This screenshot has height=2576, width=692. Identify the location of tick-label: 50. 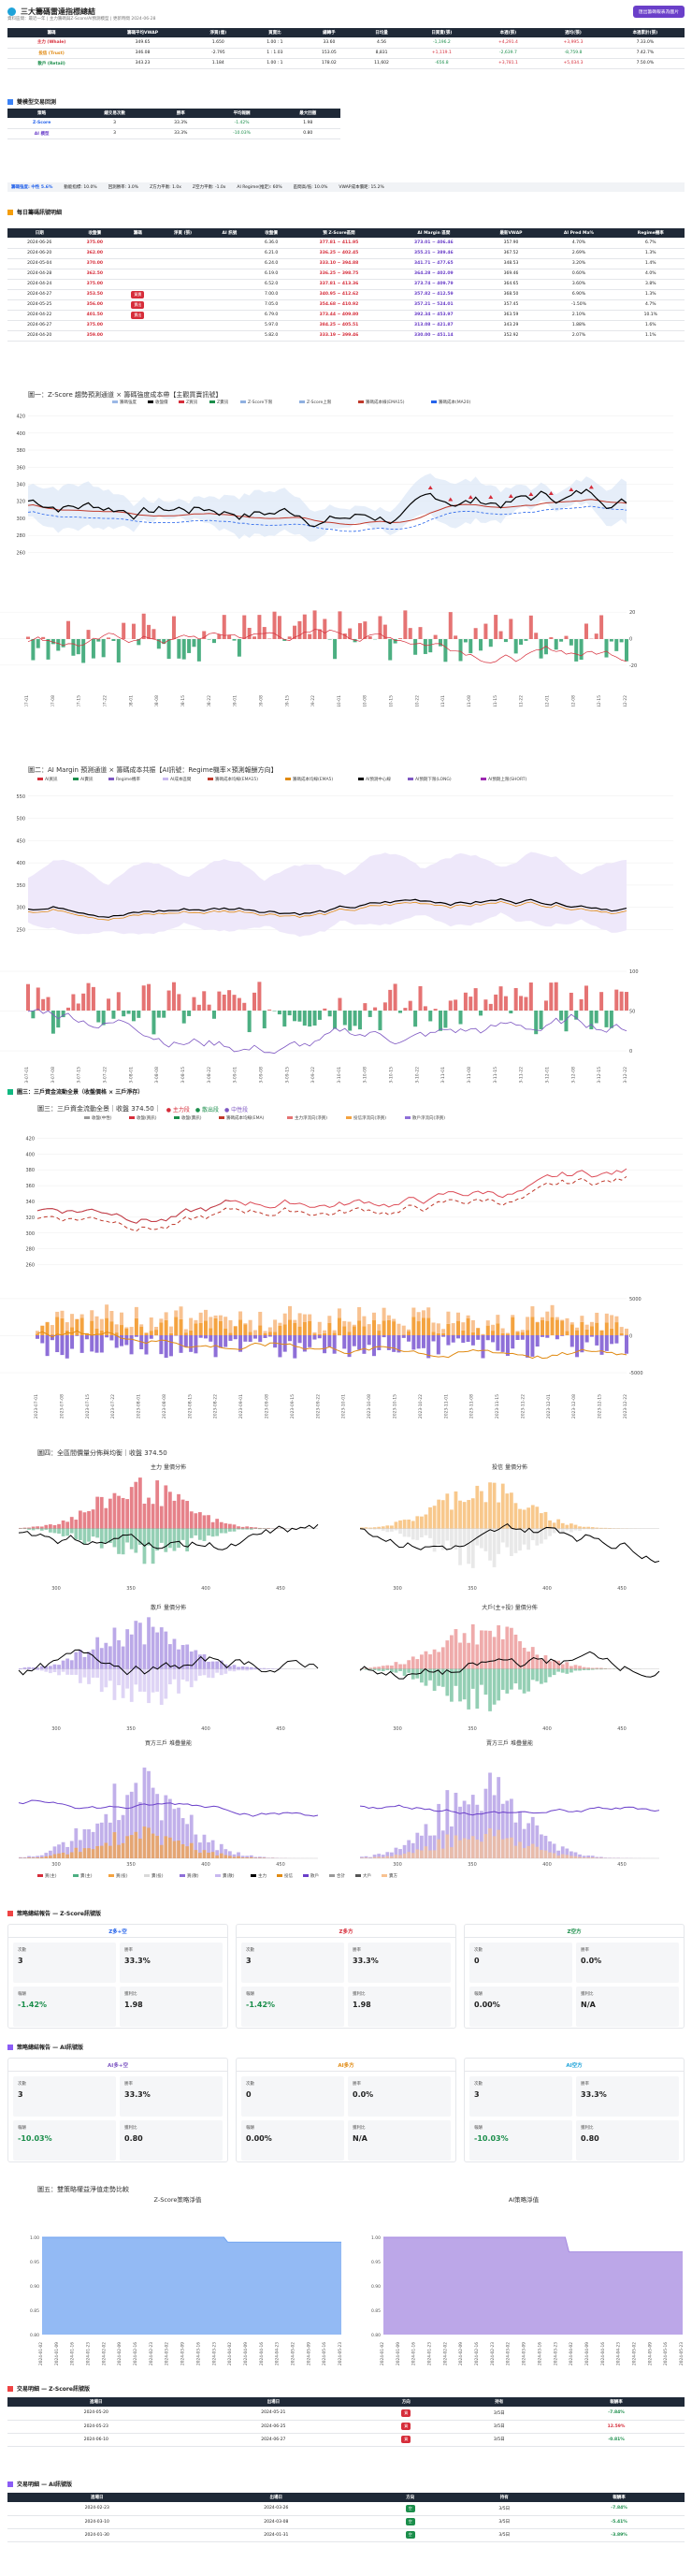
(632, 1012).